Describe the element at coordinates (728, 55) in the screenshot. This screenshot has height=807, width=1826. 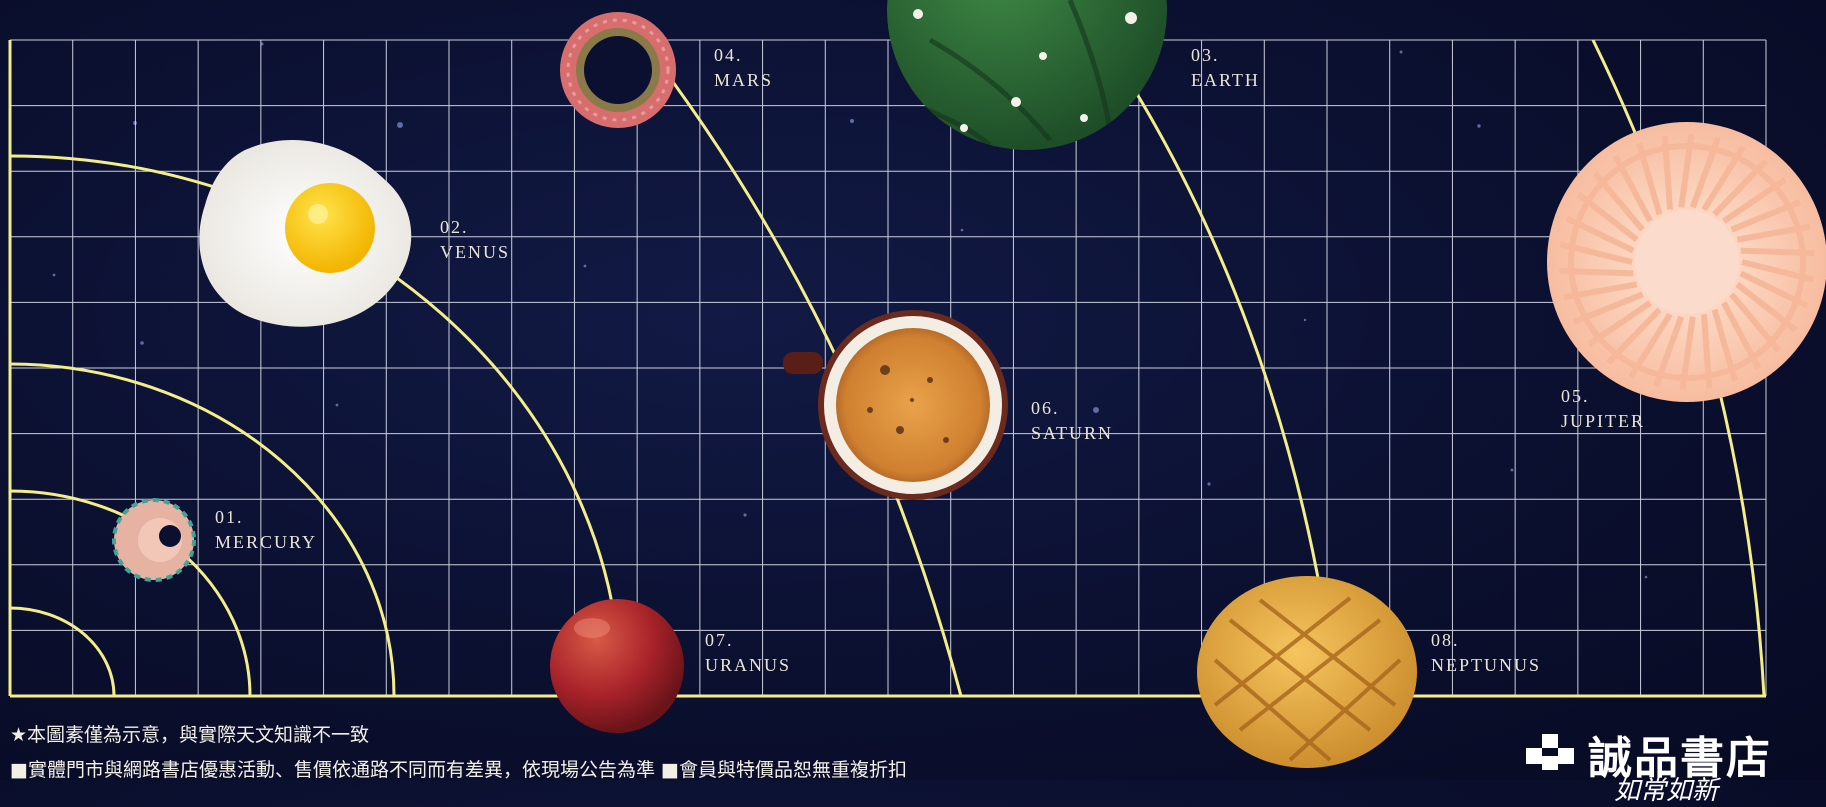
I see `planet-number: 04.` at that location.